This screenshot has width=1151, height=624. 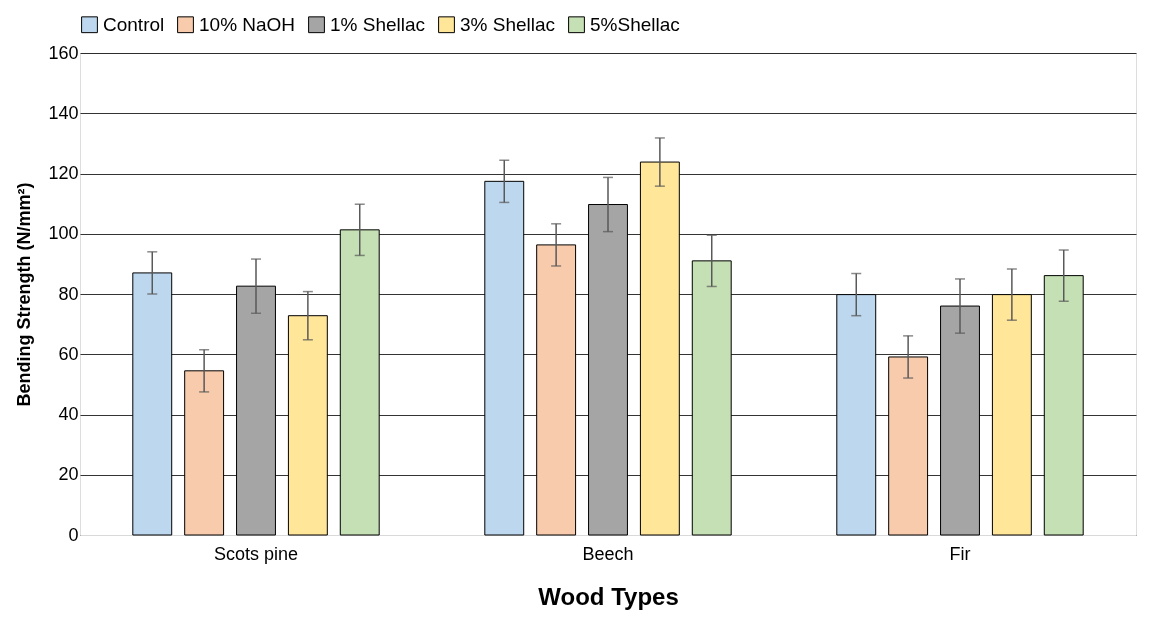 I want to click on legend-label: 3% Shellac, so click(x=508, y=24).